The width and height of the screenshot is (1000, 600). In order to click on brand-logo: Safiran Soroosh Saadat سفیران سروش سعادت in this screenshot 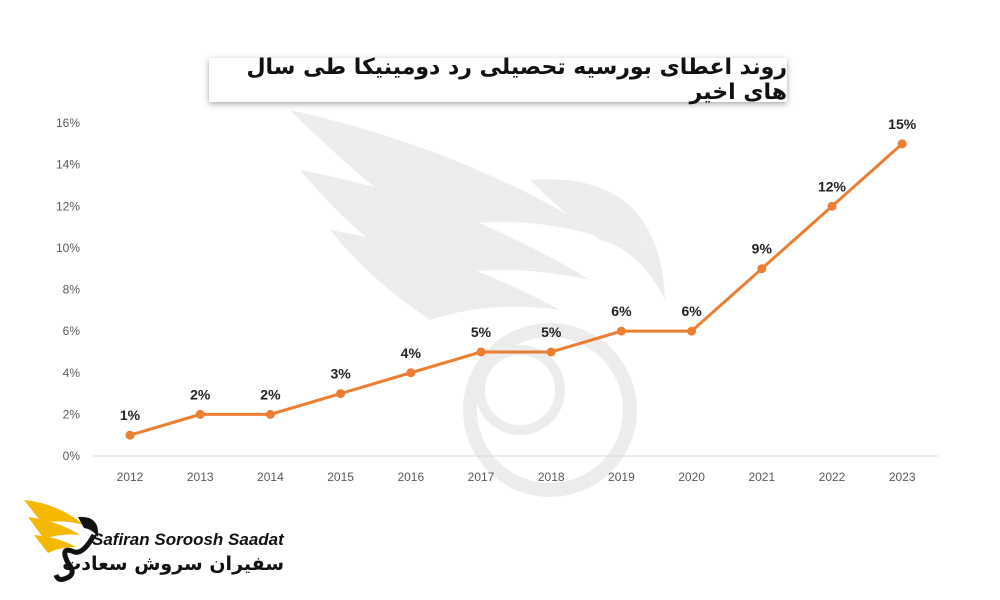, I will do `click(157, 540)`.